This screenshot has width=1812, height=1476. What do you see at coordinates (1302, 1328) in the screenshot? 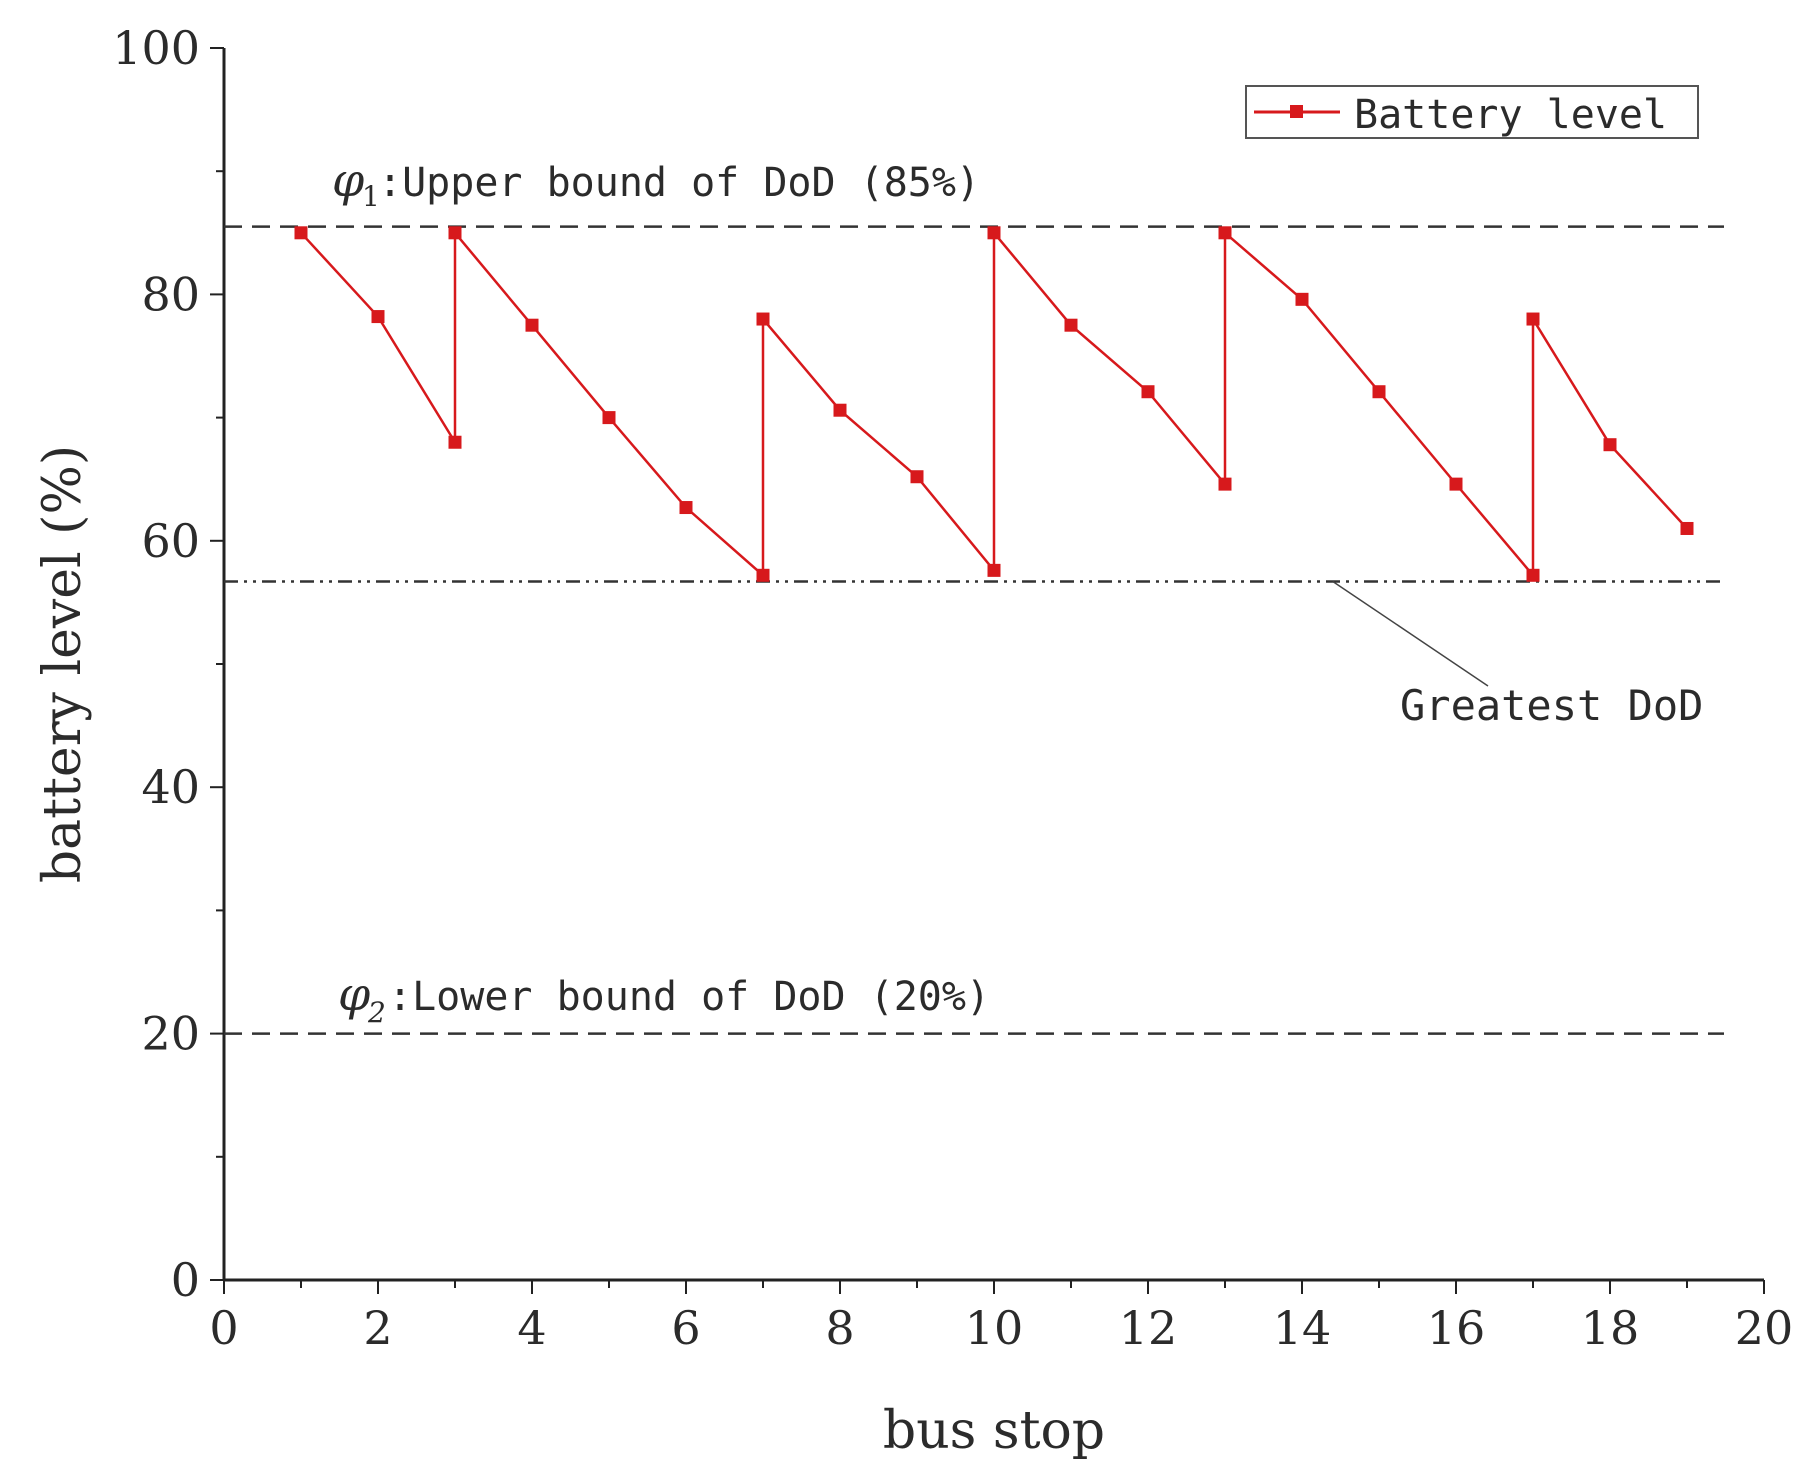
I see `x-tick-label: 14` at bounding box center [1302, 1328].